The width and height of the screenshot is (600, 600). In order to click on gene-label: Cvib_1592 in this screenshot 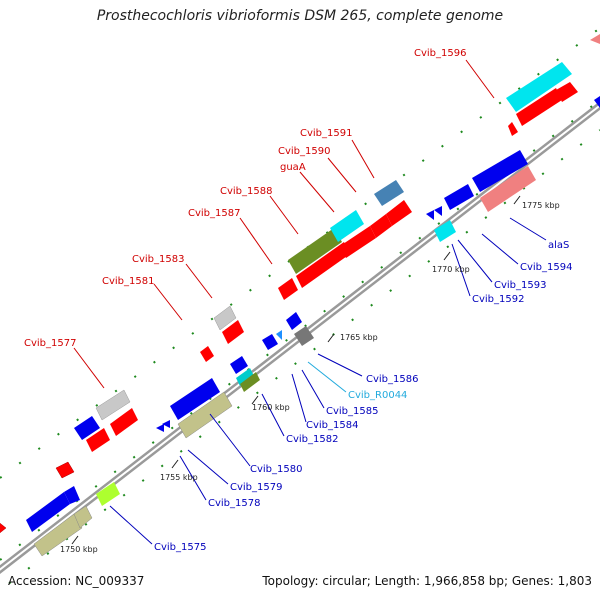, I will do `click(498, 299)`.